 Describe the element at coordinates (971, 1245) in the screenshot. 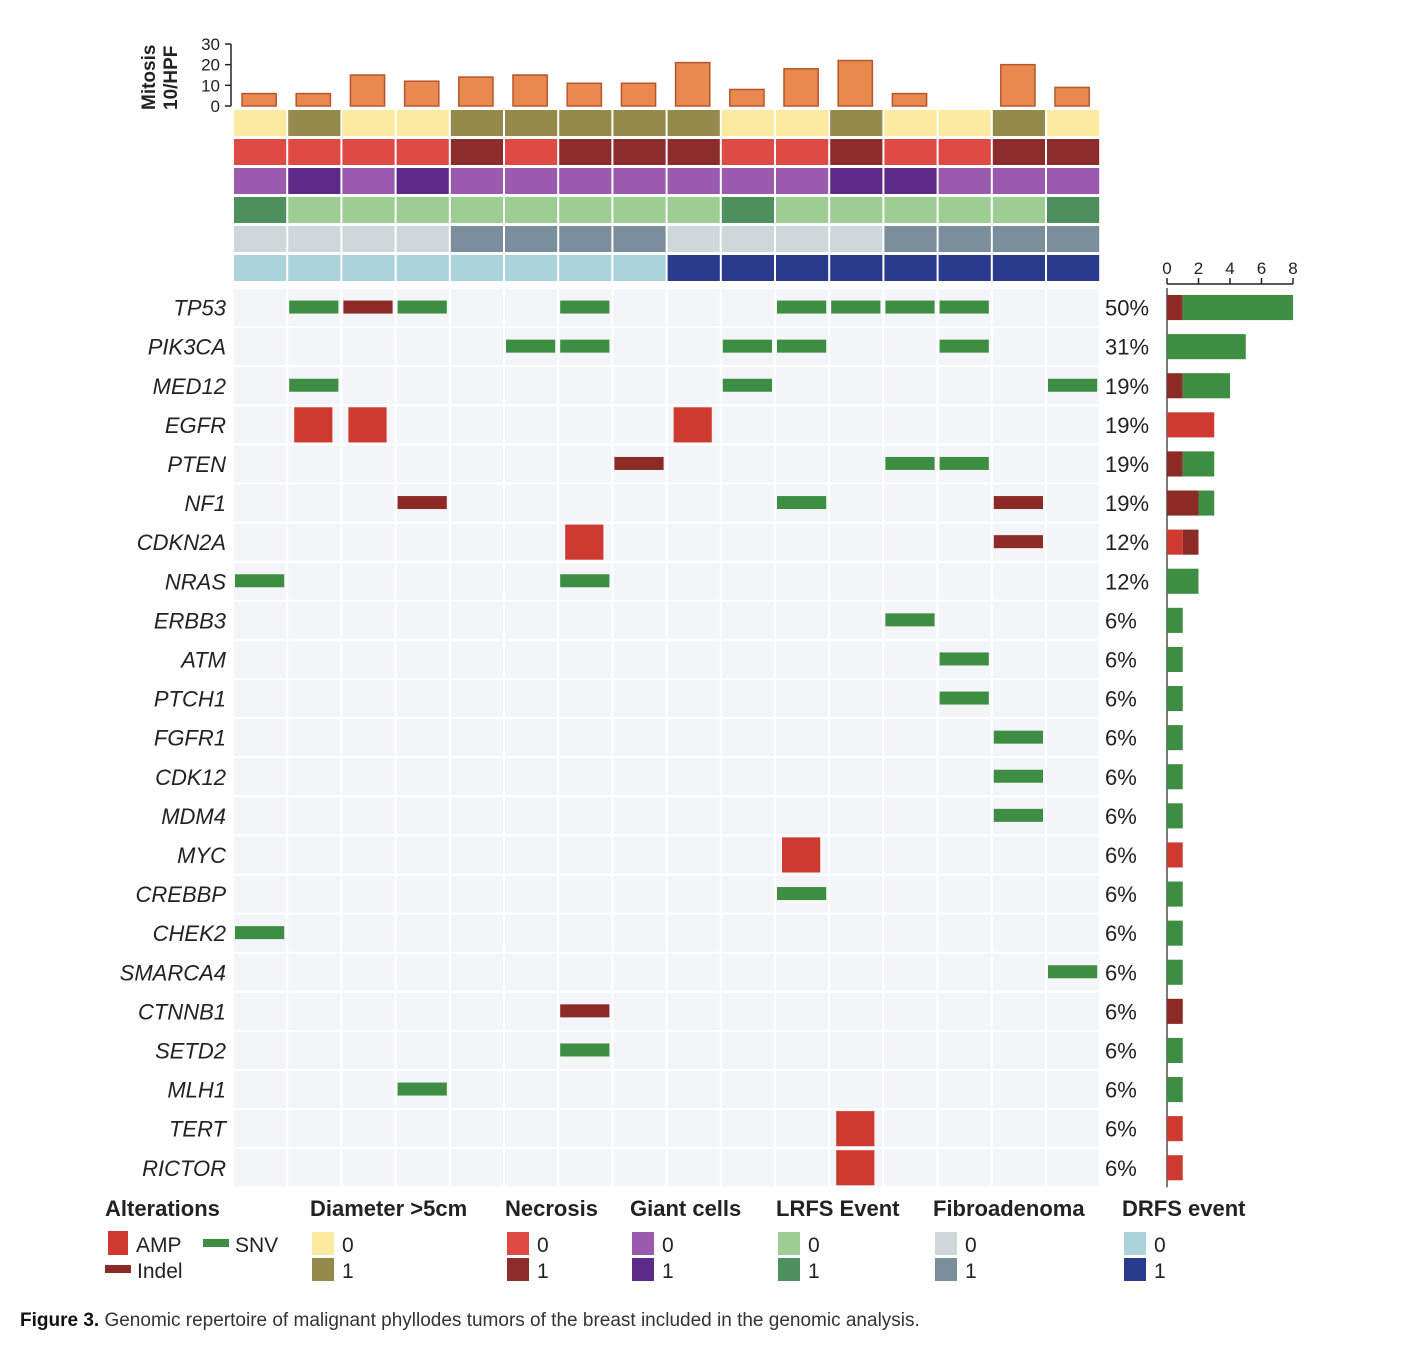

I see `legend-label-fibroadenoma: 0` at that location.